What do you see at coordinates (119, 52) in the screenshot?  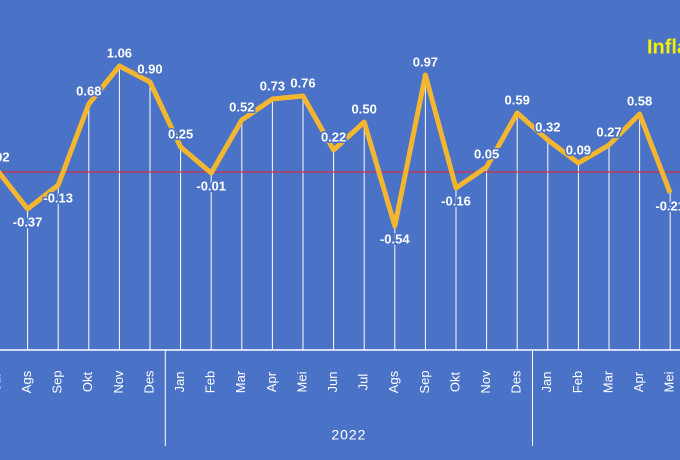 I see `data-label: 1.06` at bounding box center [119, 52].